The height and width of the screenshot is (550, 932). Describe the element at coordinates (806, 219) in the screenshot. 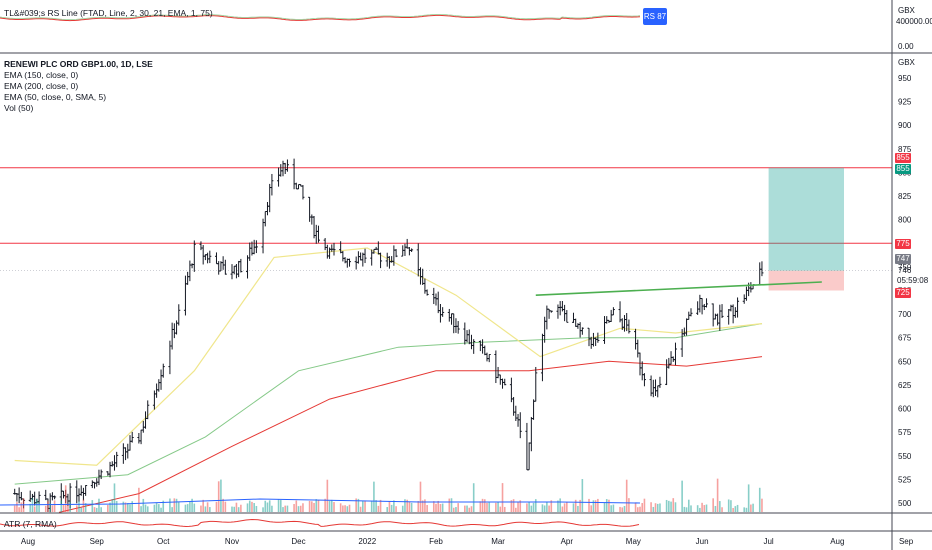

I see `profit-zone` at that location.